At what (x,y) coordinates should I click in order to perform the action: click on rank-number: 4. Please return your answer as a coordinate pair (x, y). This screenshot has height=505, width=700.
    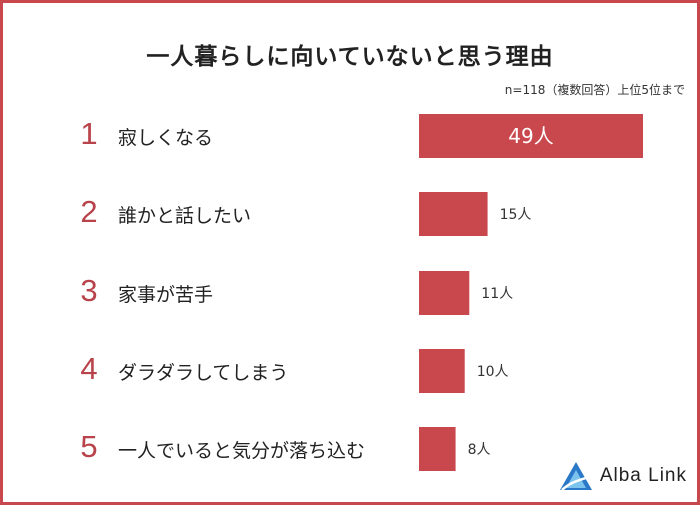
    Looking at the image, I should click on (89, 368).